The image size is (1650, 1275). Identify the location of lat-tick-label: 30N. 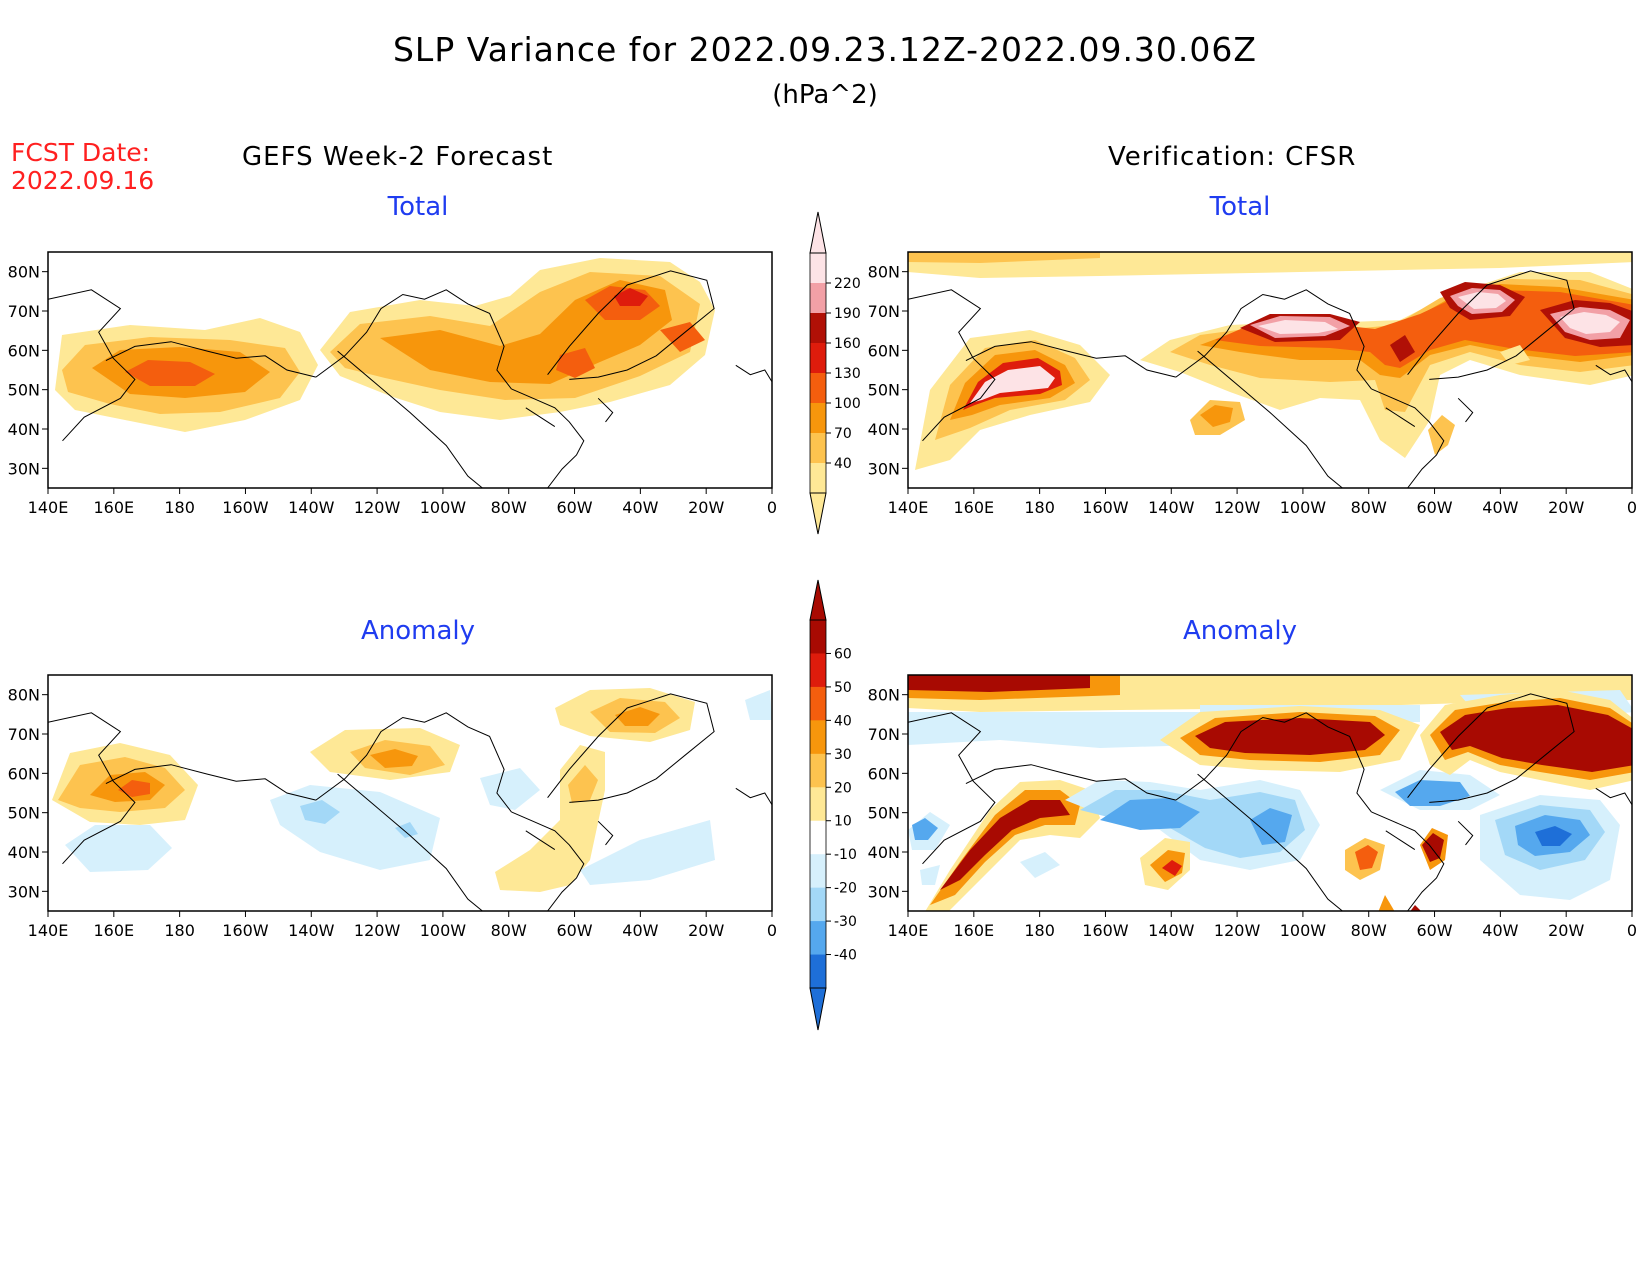
(884, 891).